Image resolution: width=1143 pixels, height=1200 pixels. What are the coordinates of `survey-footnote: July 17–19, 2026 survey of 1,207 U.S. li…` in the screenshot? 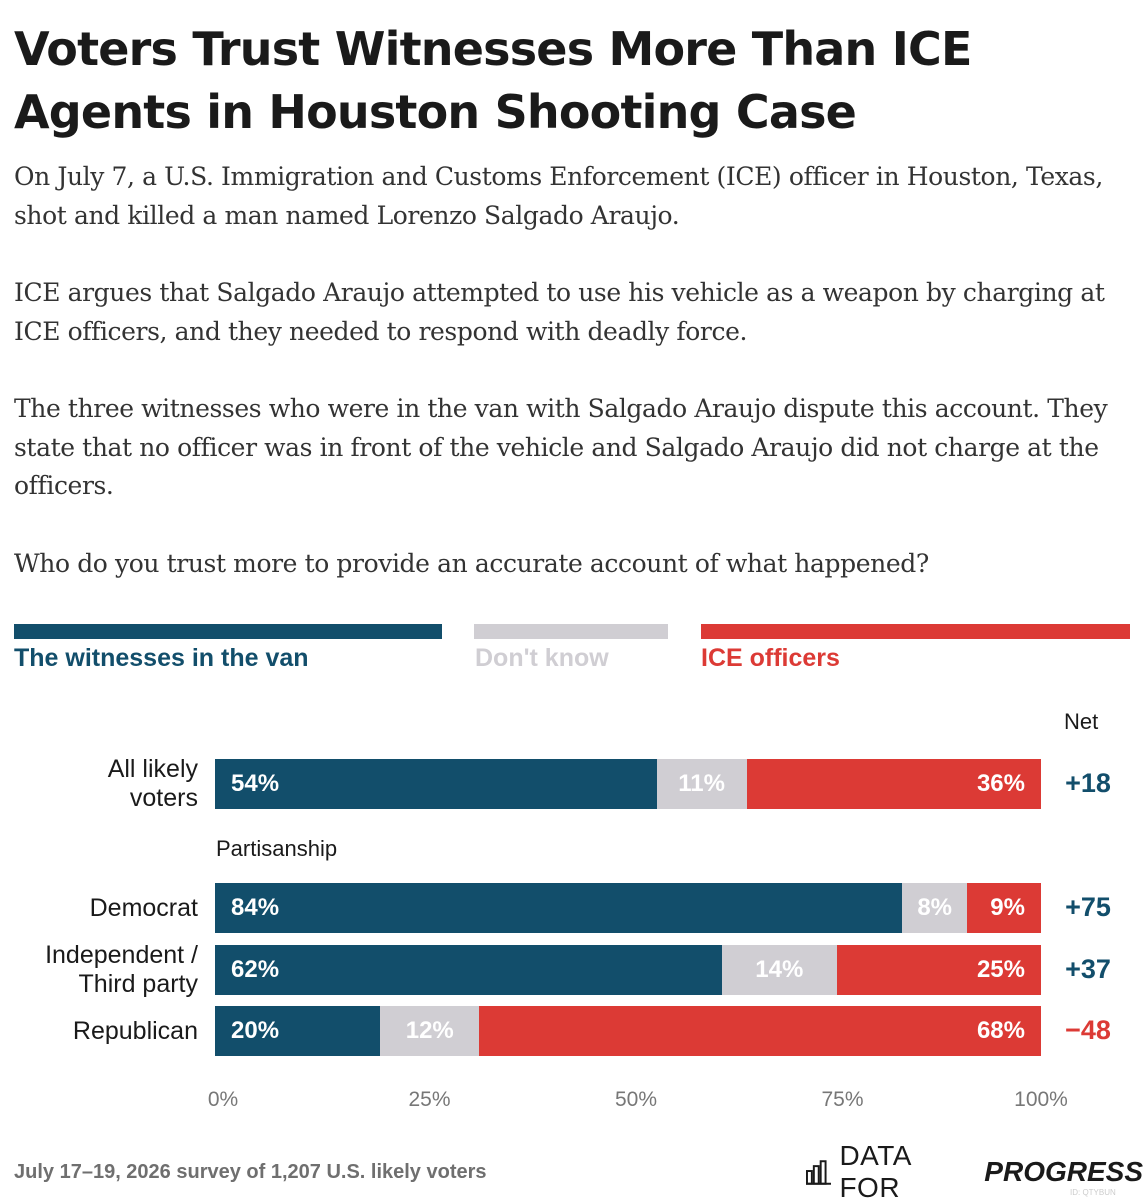 It's located at (250, 1172).